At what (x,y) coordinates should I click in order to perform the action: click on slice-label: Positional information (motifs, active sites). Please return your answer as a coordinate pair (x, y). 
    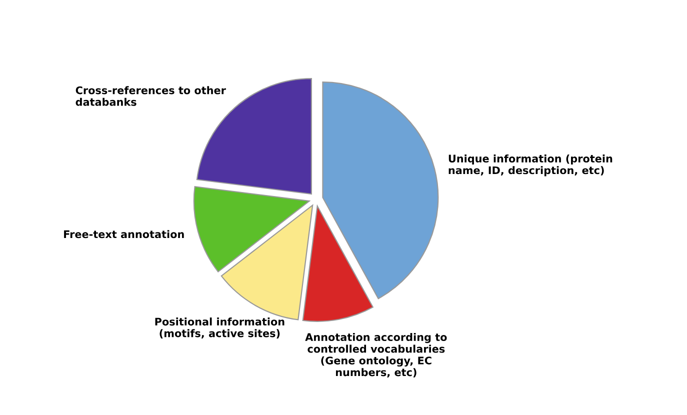
    Looking at the image, I should click on (219, 328).